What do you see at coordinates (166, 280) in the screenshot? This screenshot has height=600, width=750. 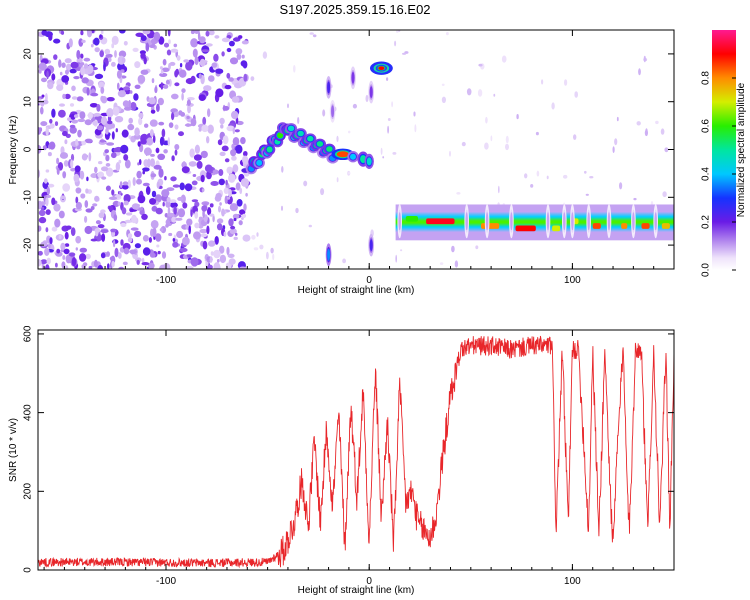 I see `spectrogram-xtick-label: -100` at bounding box center [166, 280].